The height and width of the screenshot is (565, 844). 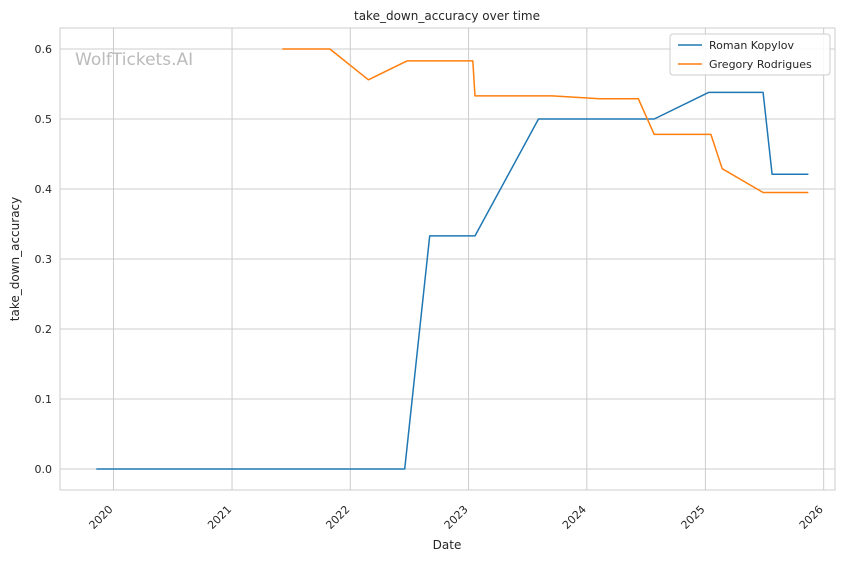 I want to click on y-tick-label: 0.2, so click(x=44, y=329).